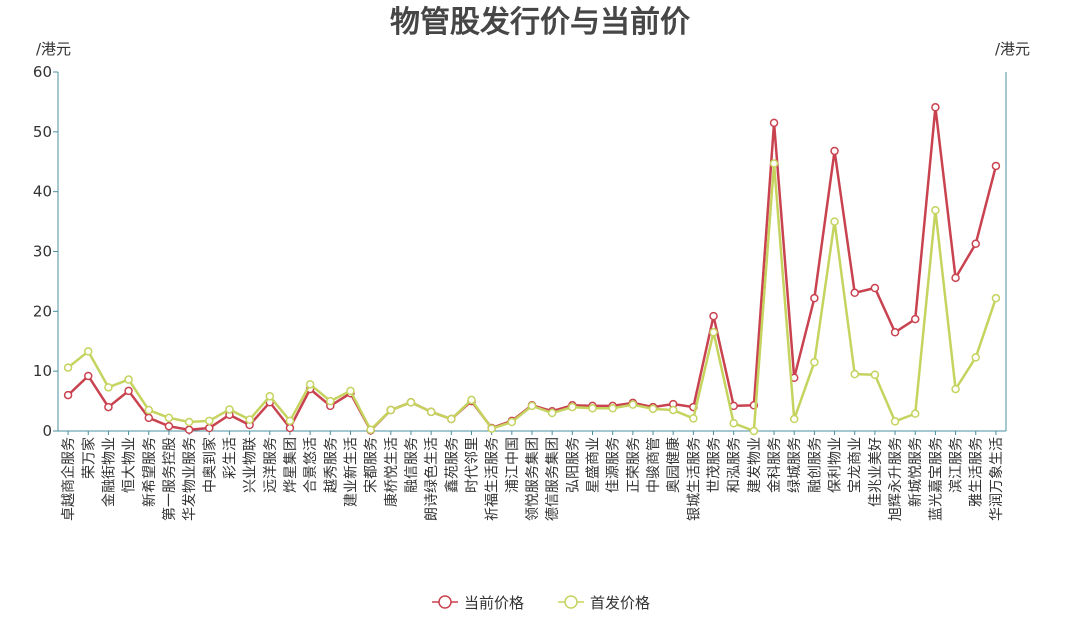 The height and width of the screenshot is (621, 1080). What do you see at coordinates (372, 465) in the screenshot?
I see `x-tick-label: 宋都服务` at bounding box center [372, 465].